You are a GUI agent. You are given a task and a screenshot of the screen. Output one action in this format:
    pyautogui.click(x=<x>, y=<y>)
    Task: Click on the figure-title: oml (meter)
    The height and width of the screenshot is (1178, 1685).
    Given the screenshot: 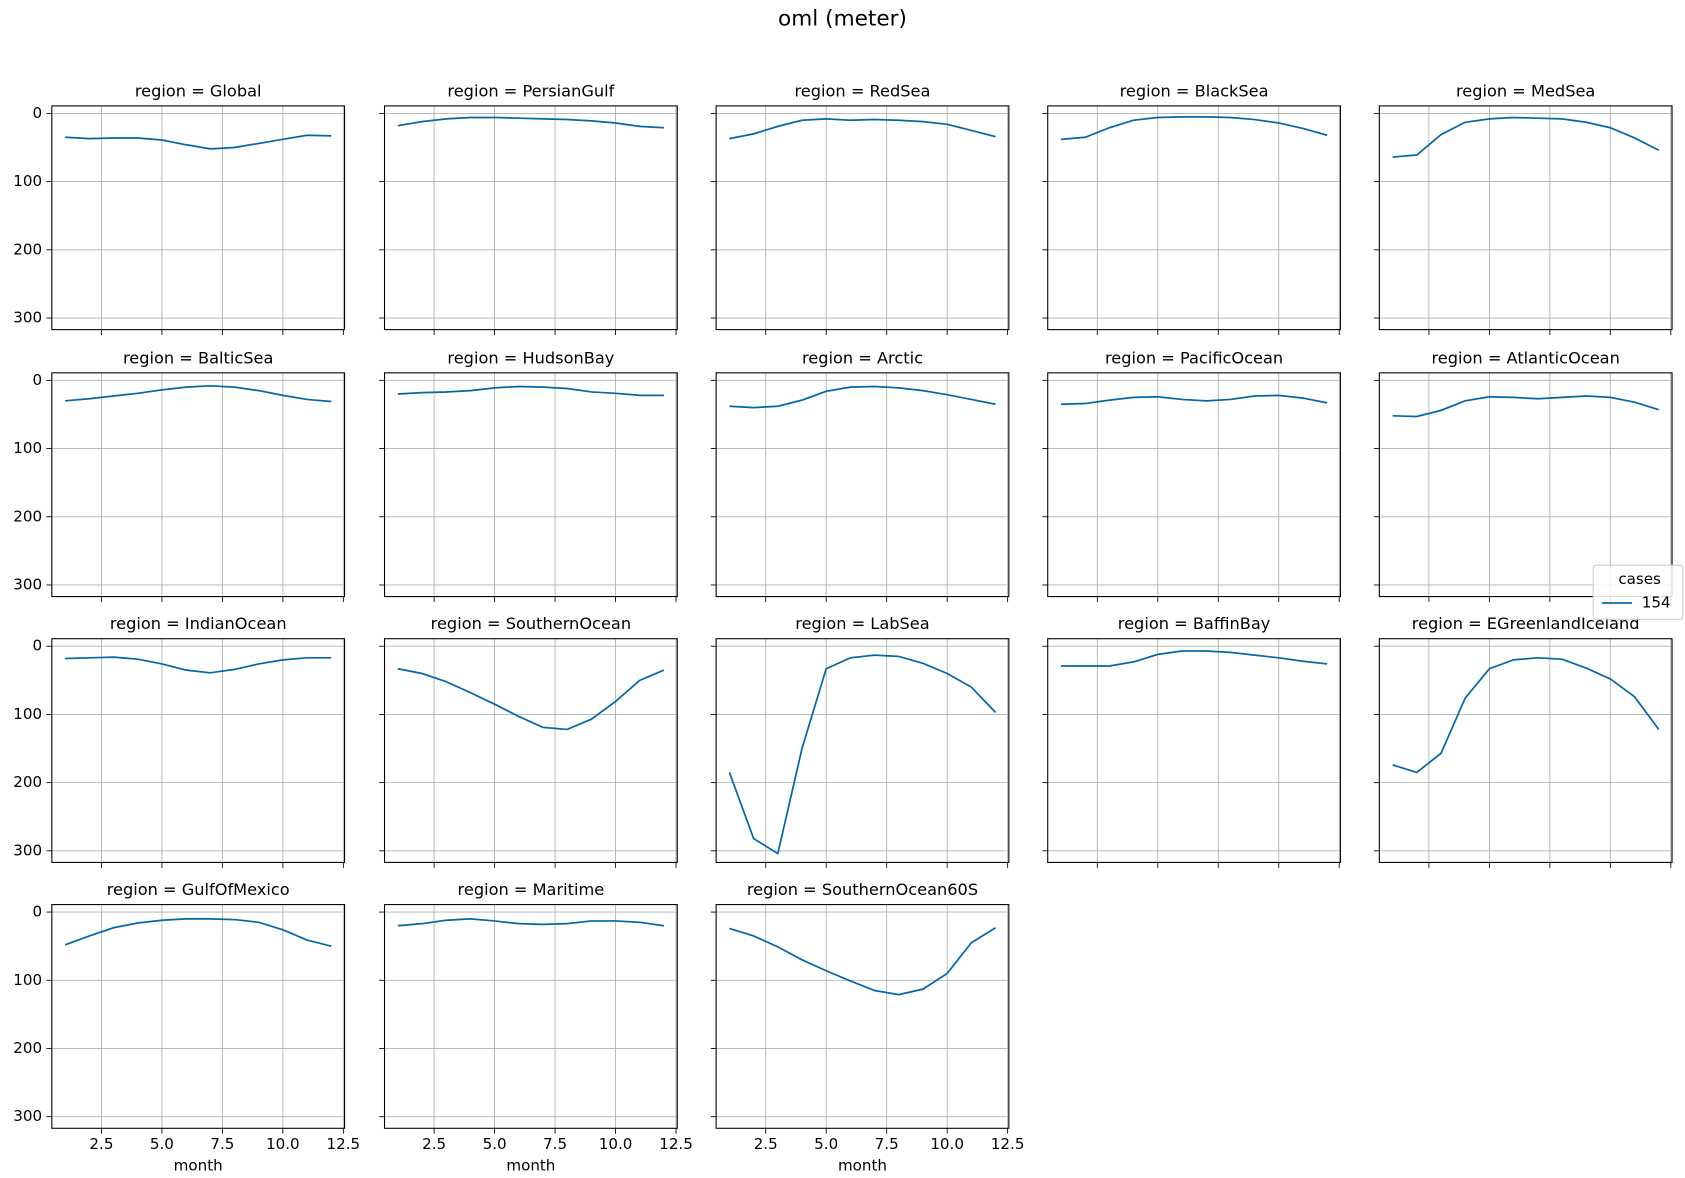 What is the action you would take?
    pyautogui.click(x=842, y=18)
    